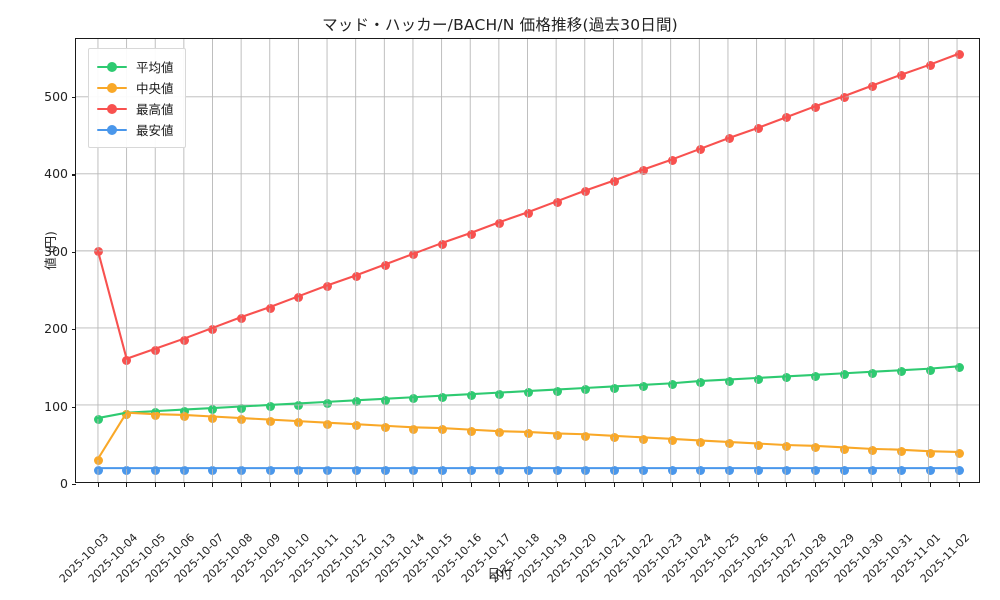 This screenshot has height=600, width=1000. What do you see at coordinates (50, 250) in the screenshot?
I see `y-axis-label: 値 (円)` at bounding box center [50, 250].